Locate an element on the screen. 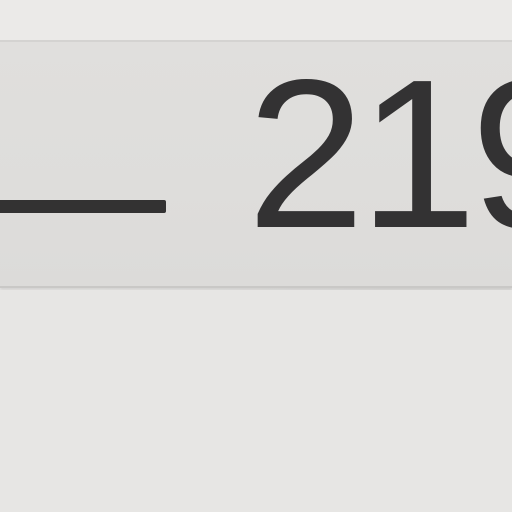 This screenshot has height=512, width=512. upper-wall is located at coordinates (256, 20).